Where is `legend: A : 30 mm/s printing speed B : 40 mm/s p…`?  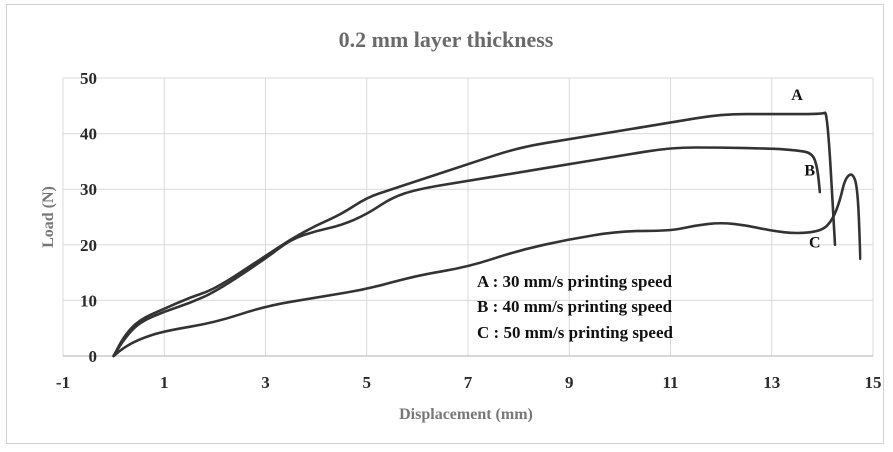 legend: A : 30 mm/s printing speed B : 40 mm/s p… is located at coordinates (575, 307).